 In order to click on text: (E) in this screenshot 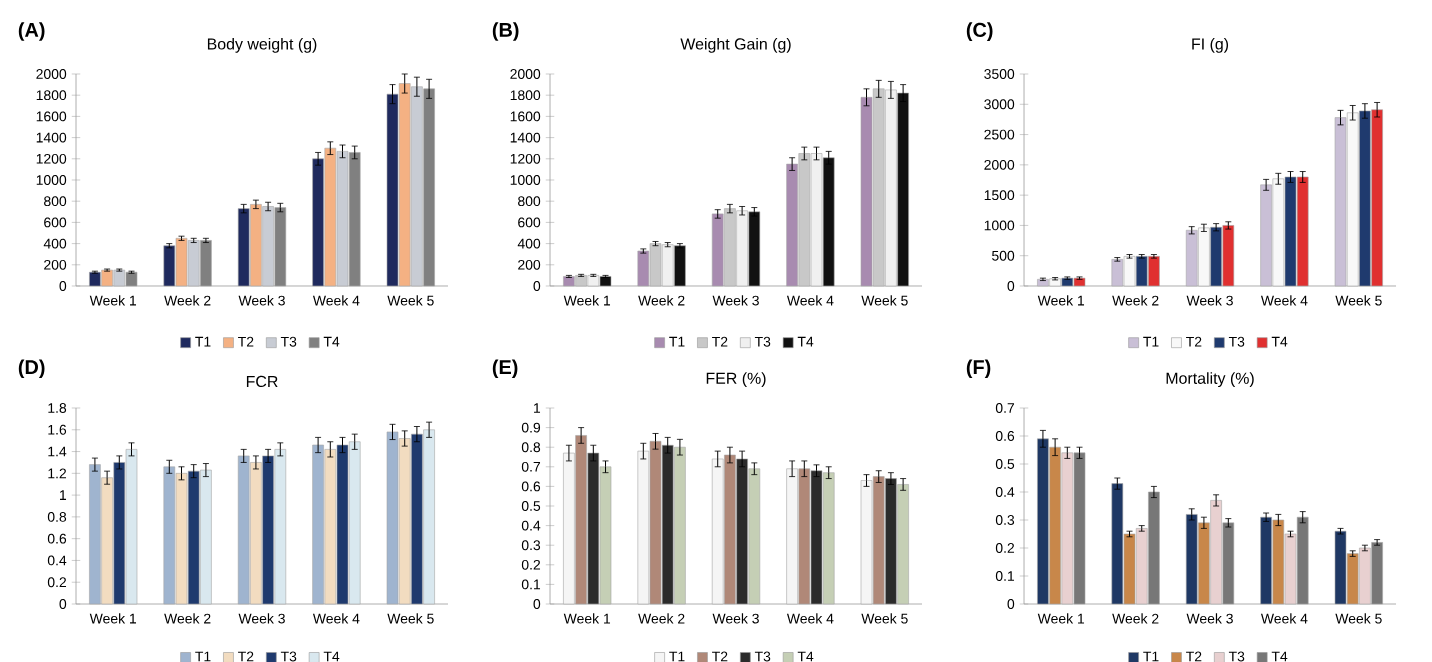, I will do `click(505, 369)`.